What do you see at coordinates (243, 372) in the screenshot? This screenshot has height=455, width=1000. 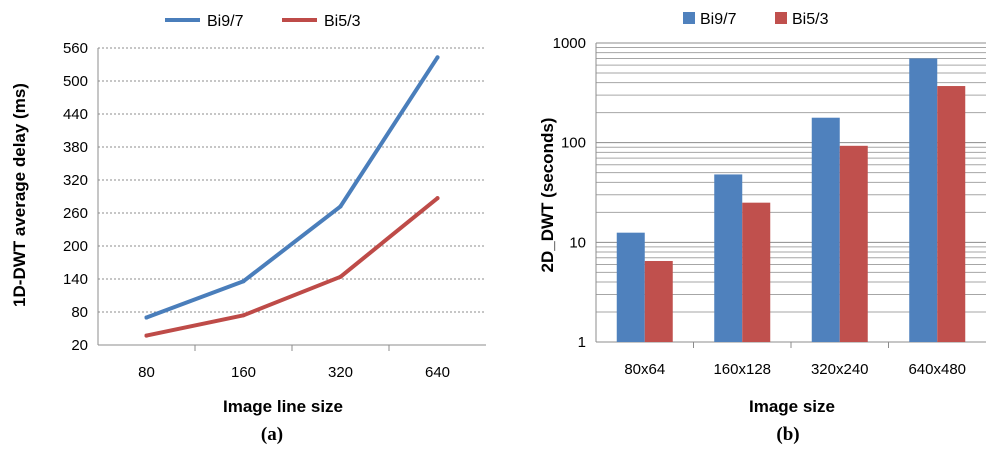 I see `x-tick-label-a: 160` at bounding box center [243, 372].